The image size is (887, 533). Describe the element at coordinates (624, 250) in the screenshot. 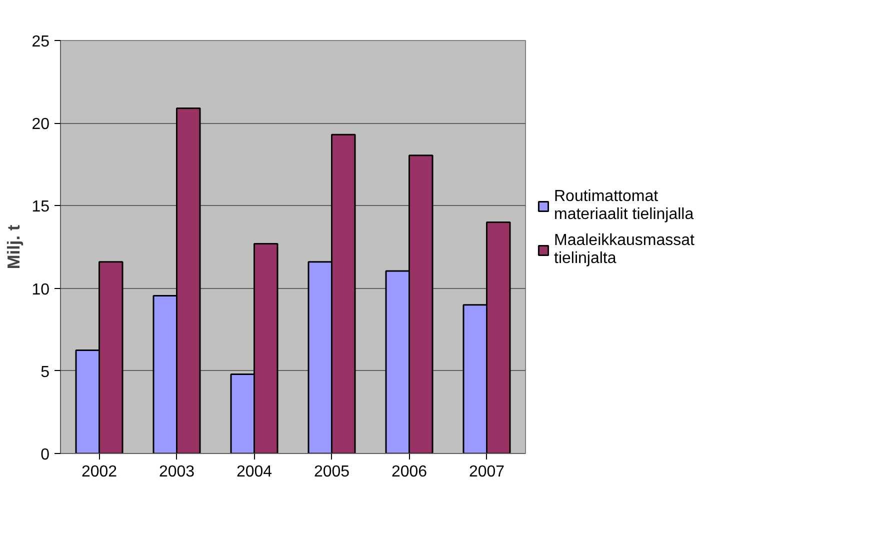

I see `legend-label: Maaleikkausmassat tielinjalta` at that location.